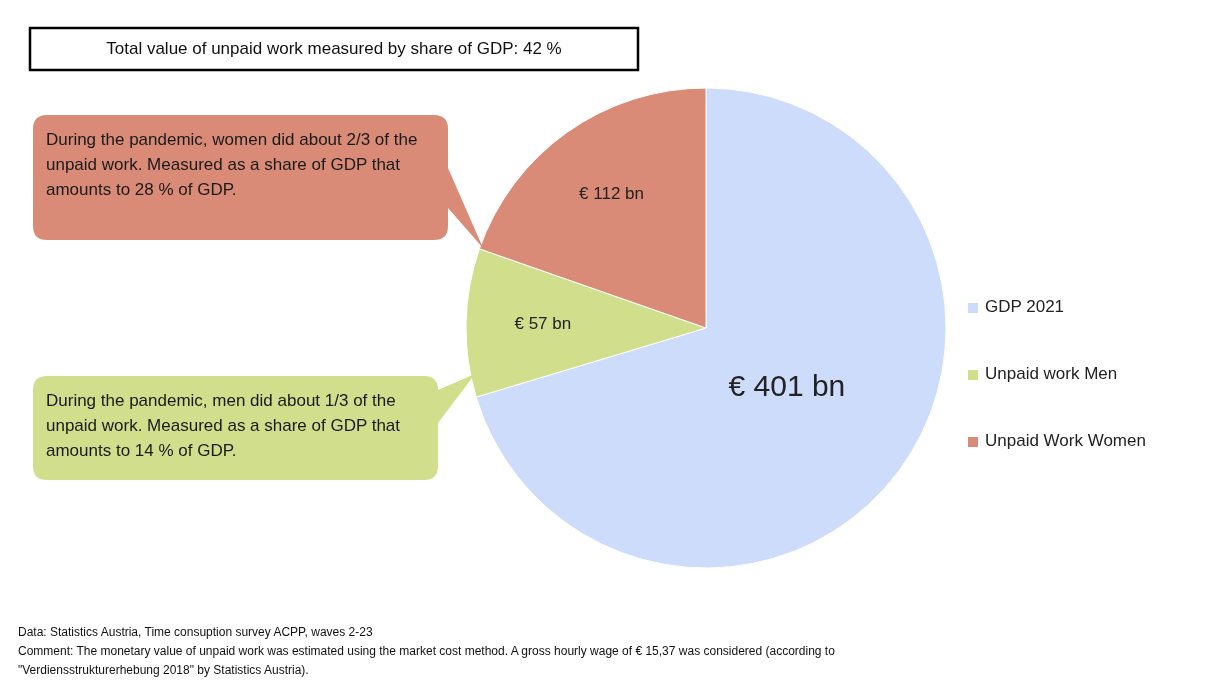  I want to click on data-label: € 401 bn, so click(787, 386).